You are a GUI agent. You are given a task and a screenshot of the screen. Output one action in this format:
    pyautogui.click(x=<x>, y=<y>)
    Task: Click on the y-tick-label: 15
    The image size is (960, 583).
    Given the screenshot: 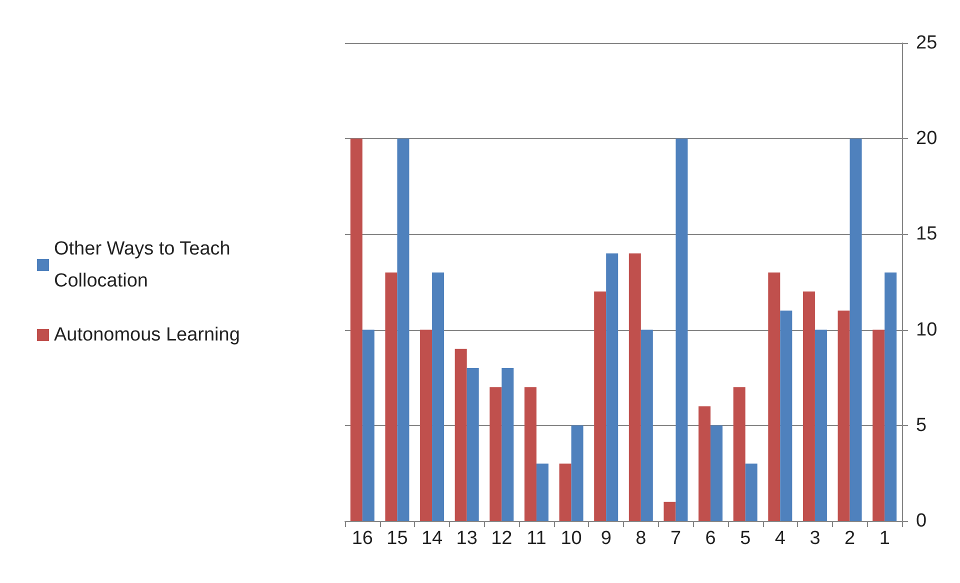 What is the action you would take?
    pyautogui.click(x=927, y=234)
    